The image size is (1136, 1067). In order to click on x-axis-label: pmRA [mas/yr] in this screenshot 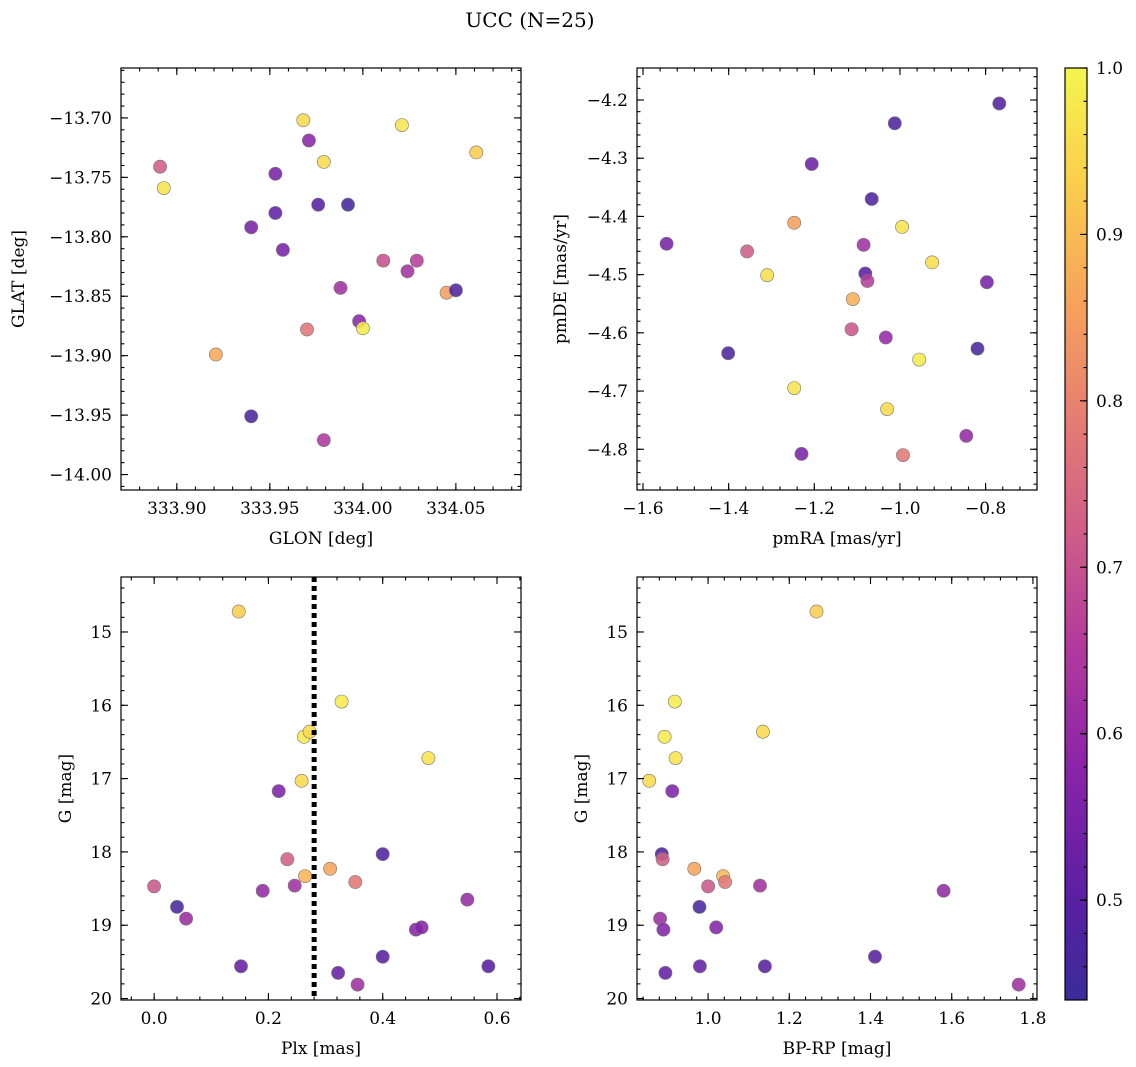, I will do `click(836, 539)`.